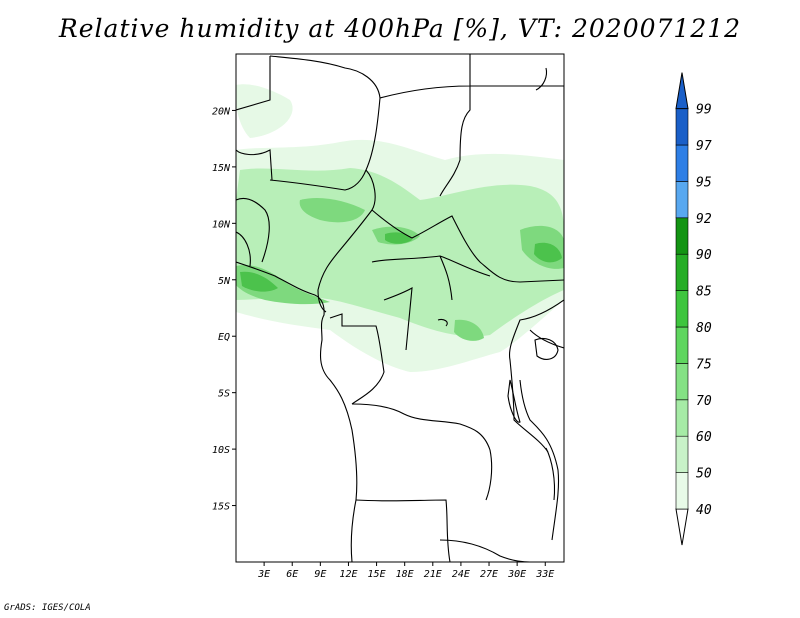  I want to click on x-tick-label: 15E, so click(377, 574).